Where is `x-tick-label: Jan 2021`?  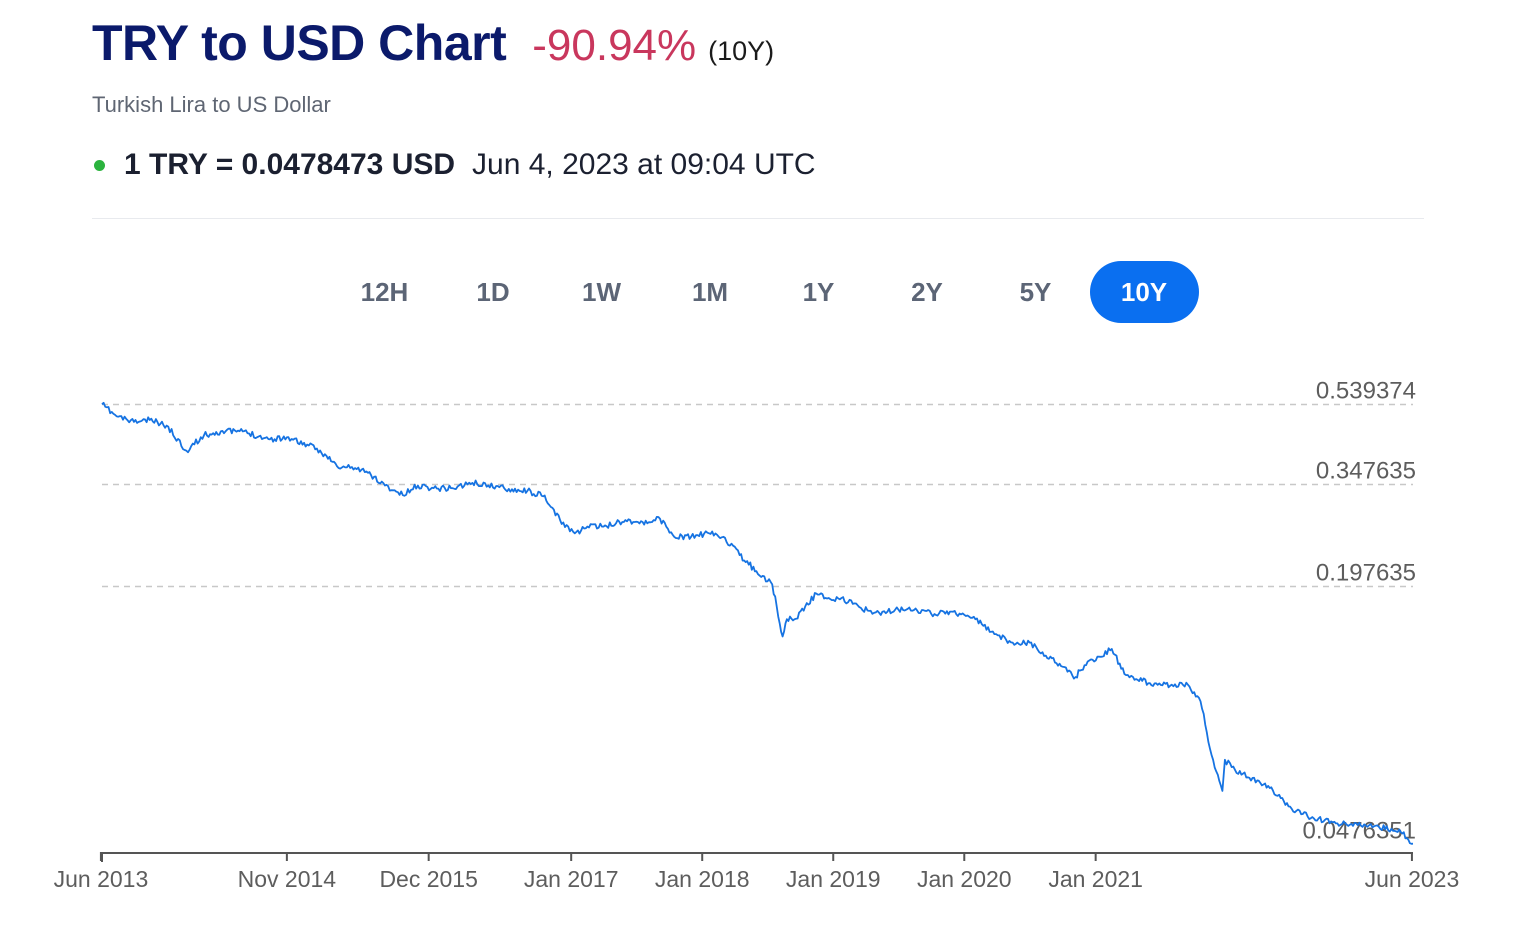
x-tick-label: Jan 2021 is located at coordinates (1095, 879).